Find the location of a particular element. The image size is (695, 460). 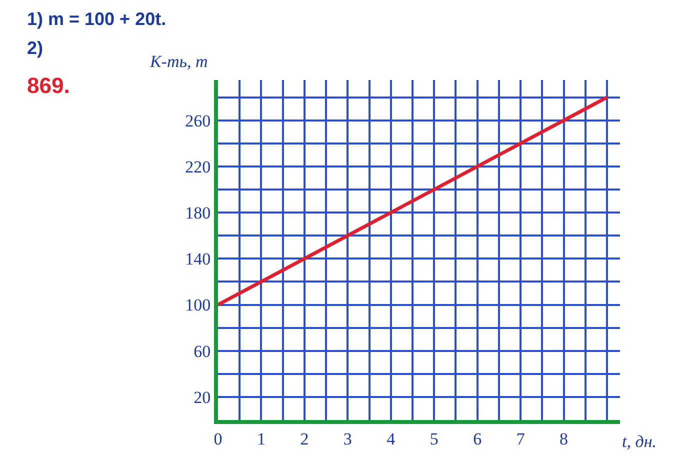

y-tick-label: 220 is located at coordinates (198, 166).